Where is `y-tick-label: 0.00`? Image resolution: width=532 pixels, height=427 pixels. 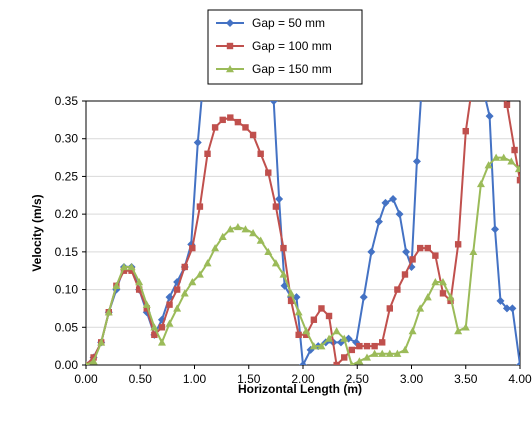 y-tick-label: 0.00 is located at coordinates (67, 365).